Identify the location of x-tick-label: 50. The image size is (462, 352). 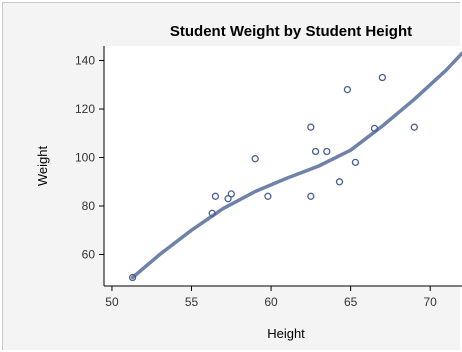
(112, 302).